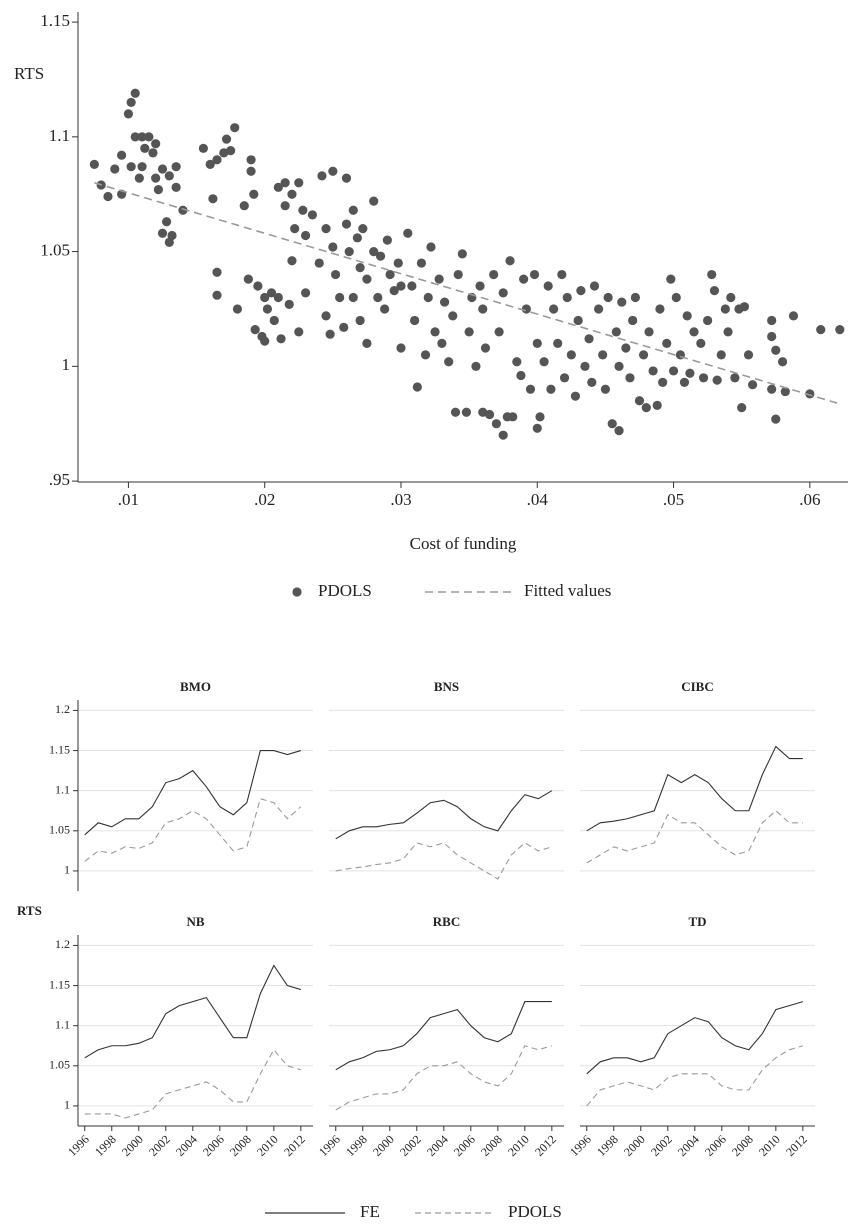 The width and height of the screenshot is (849, 1226). What do you see at coordinates (297, 592) in the screenshot?
I see `legend-marker` at bounding box center [297, 592].